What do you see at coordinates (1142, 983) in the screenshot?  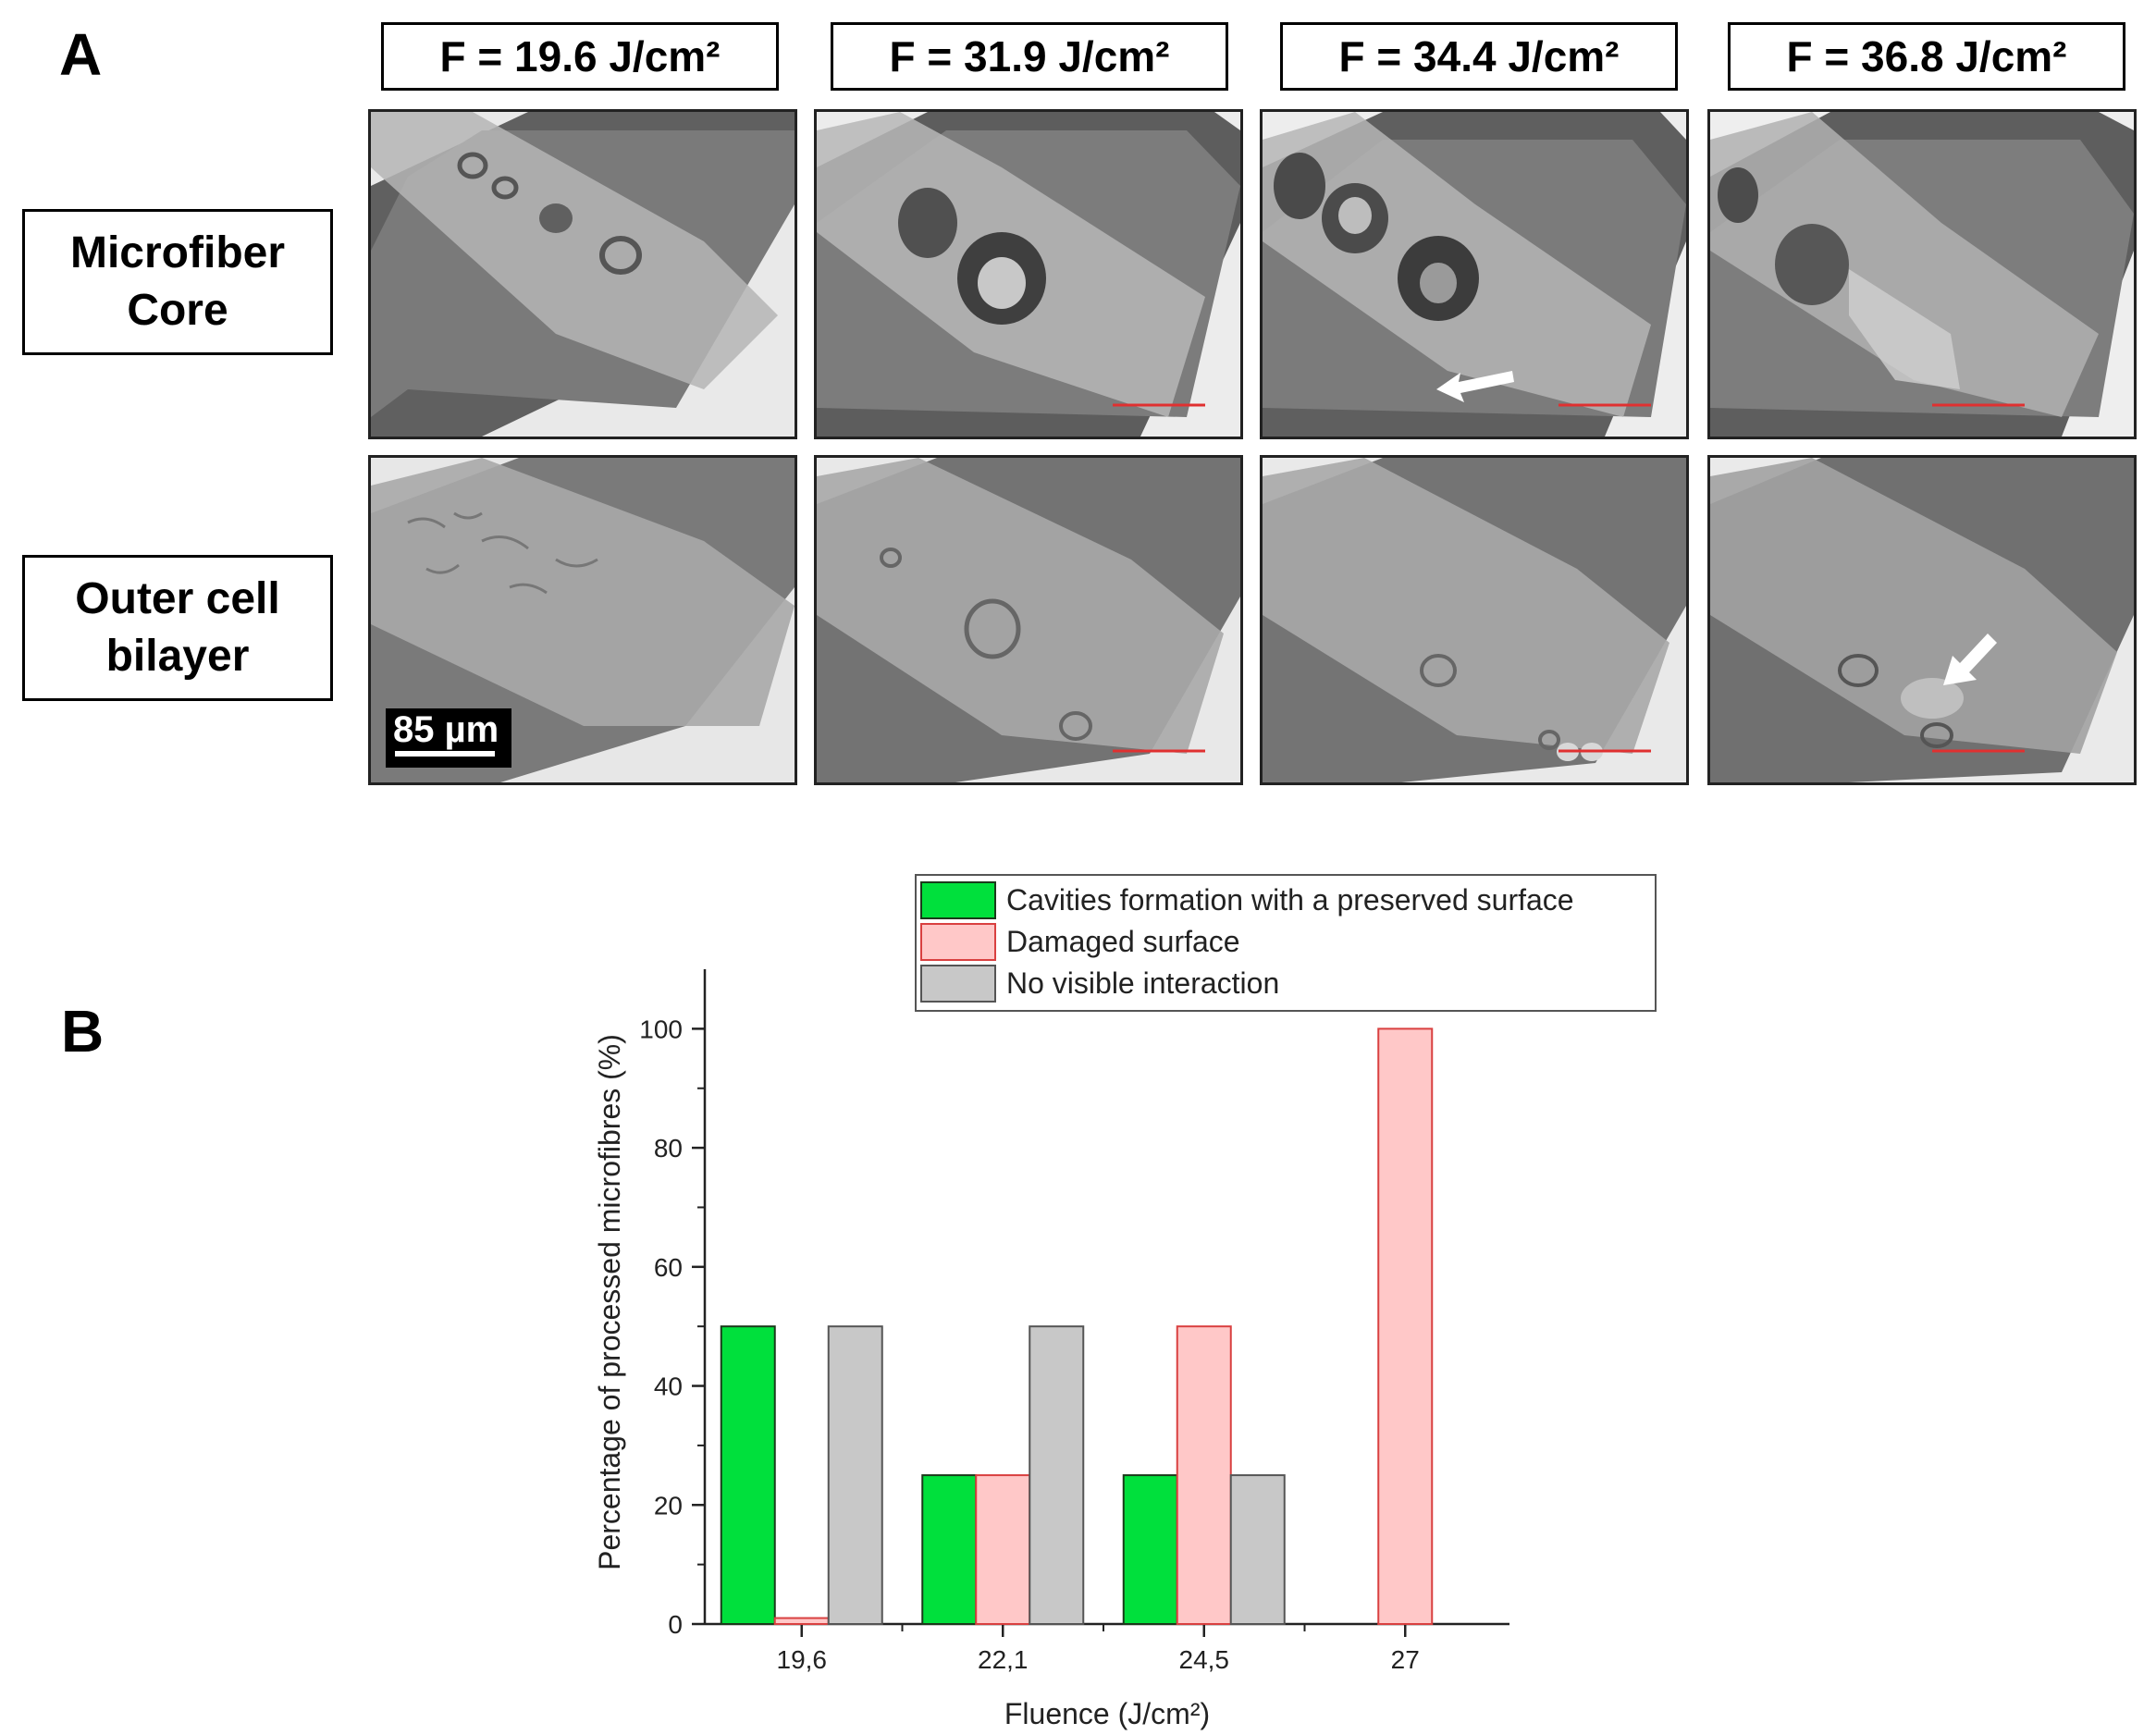 I see `legend-entry: No visible interaction` at bounding box center [1142, 983].